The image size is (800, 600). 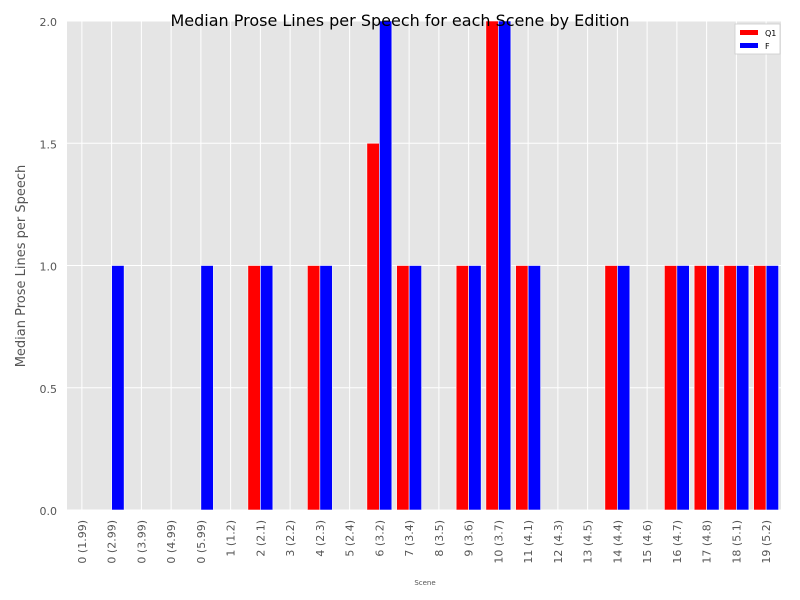 What do you see at coordinates (749, 32) in the screenshot?
I see `legend-swatch-q1` at bounding box center [749, 32].